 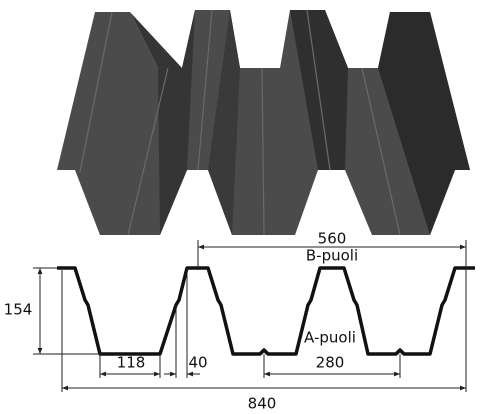 What do you see at coordinates (330, 338) in the screenshot?
I see `side-label: A-puoli` at bounding box center [330, 338].